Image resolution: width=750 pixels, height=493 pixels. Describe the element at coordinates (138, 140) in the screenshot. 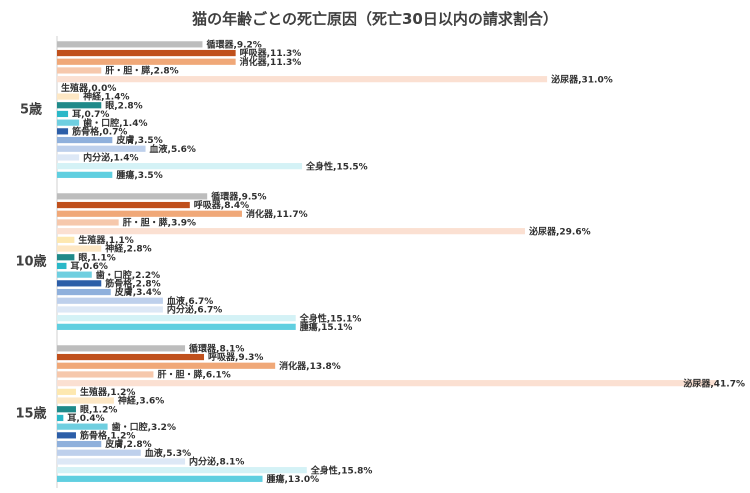

I see `data-label: 皮膚,3.5%` at that location.